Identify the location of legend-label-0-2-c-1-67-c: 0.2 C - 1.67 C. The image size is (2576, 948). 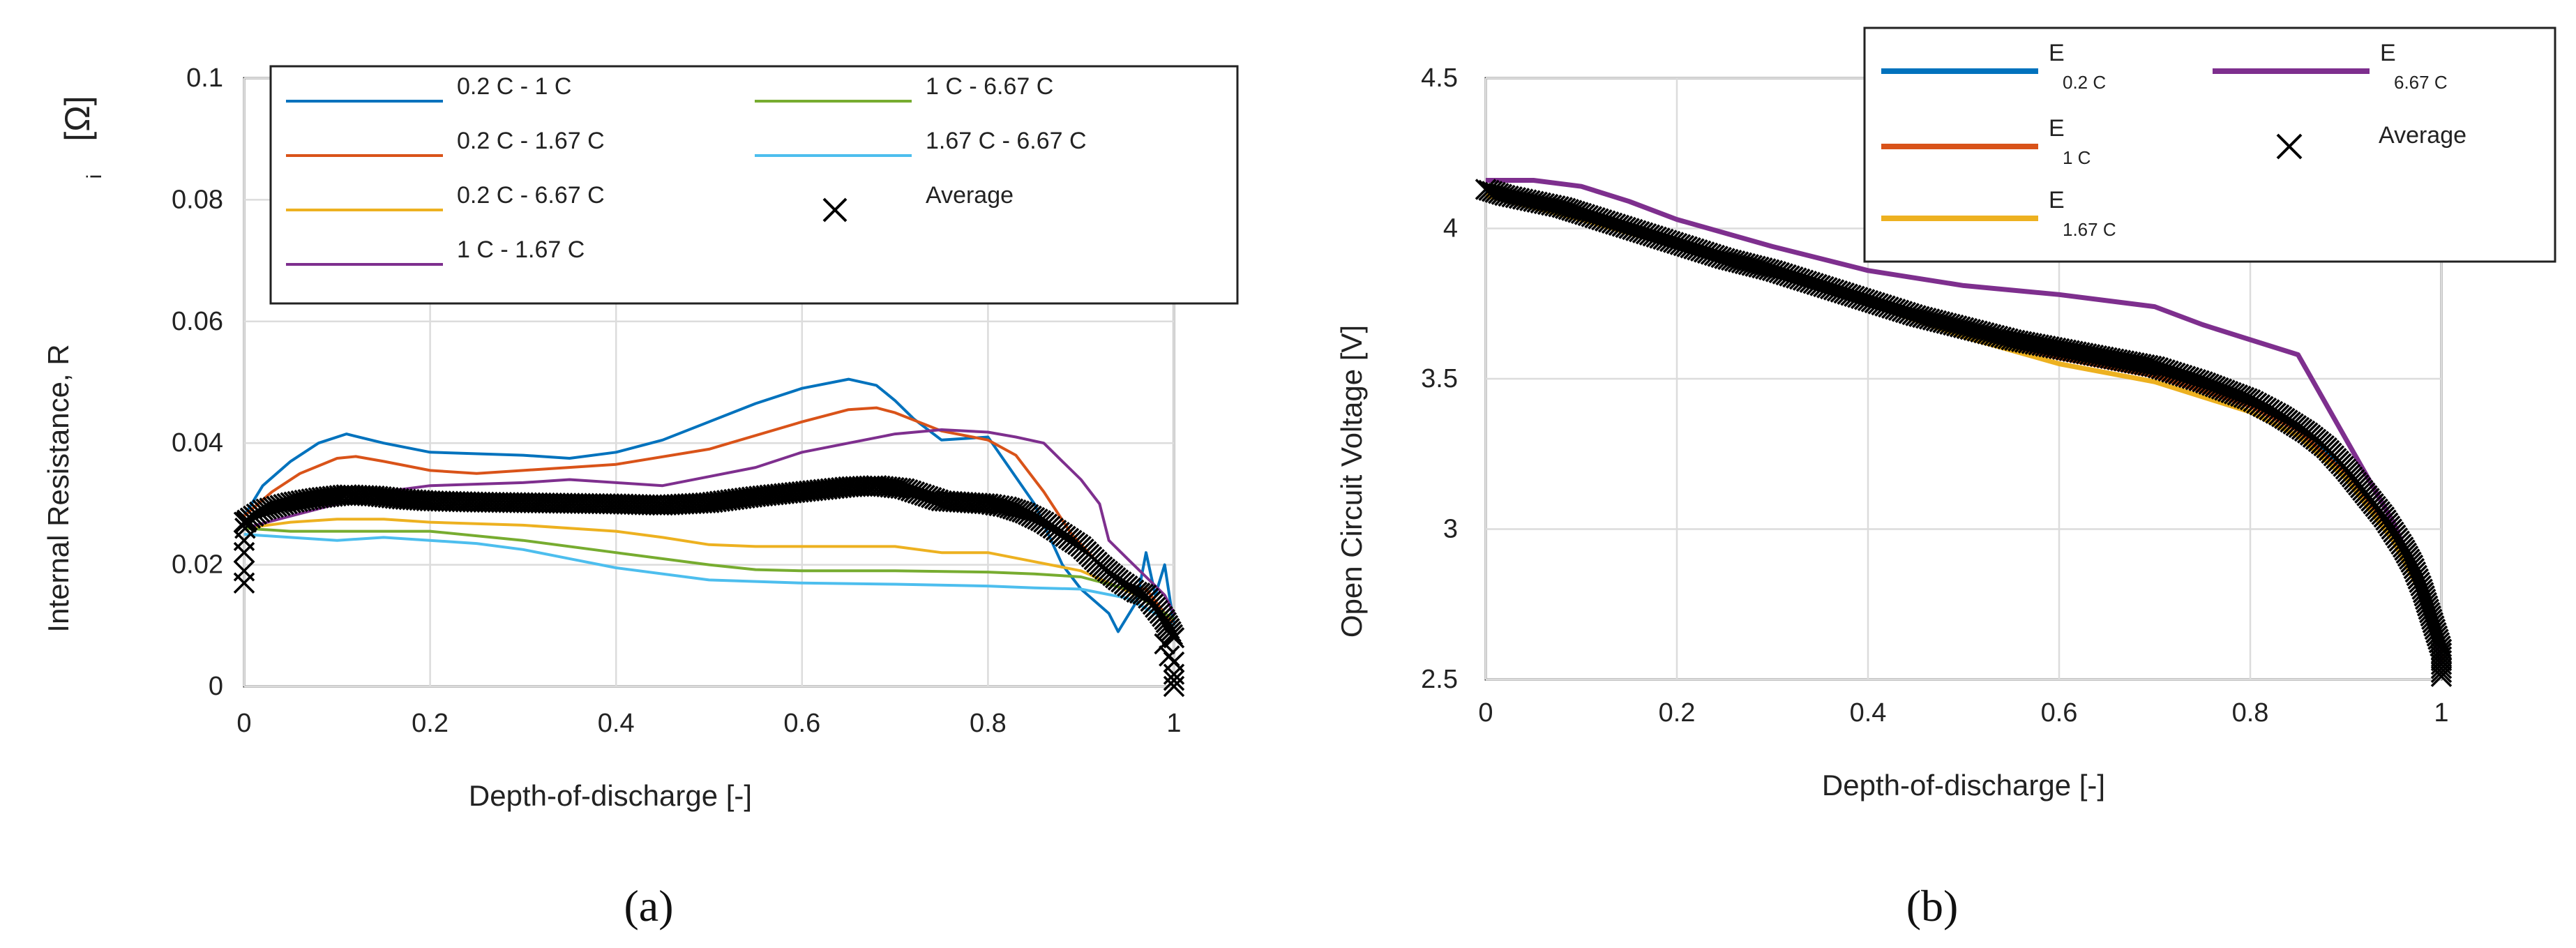
(531, 141).